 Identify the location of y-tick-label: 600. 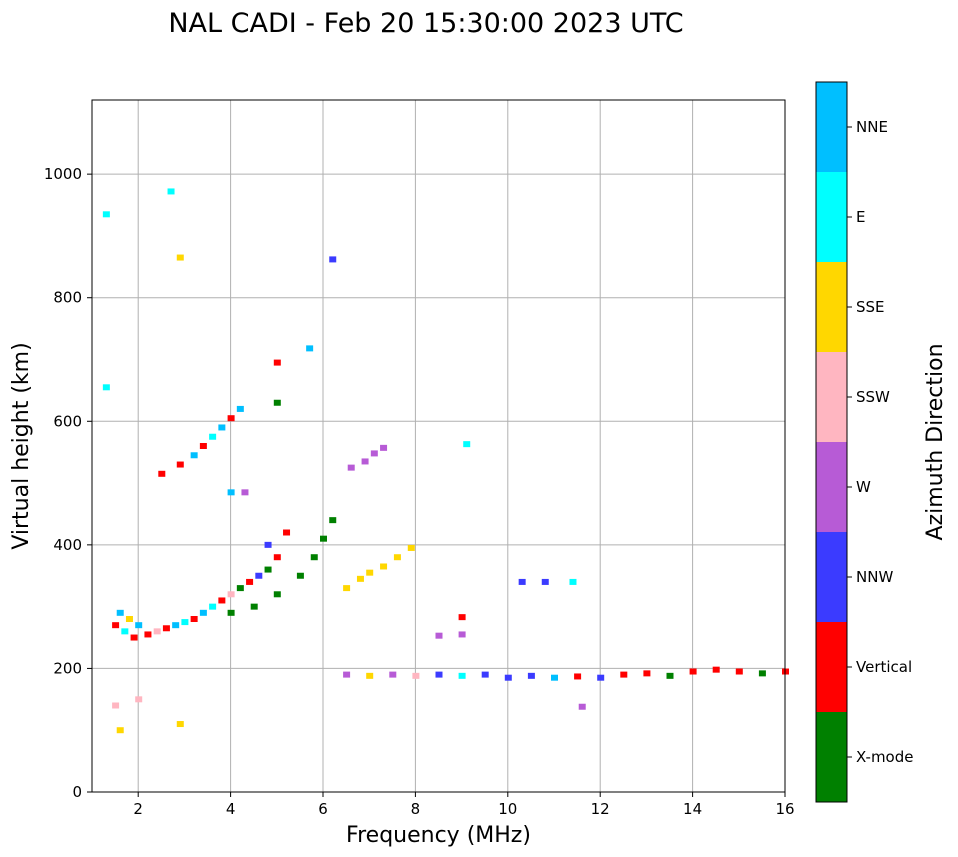
(67, 421).